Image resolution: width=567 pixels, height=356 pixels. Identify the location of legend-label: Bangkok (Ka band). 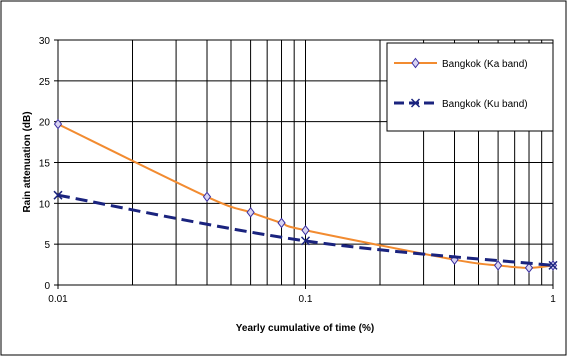
(485, 64).